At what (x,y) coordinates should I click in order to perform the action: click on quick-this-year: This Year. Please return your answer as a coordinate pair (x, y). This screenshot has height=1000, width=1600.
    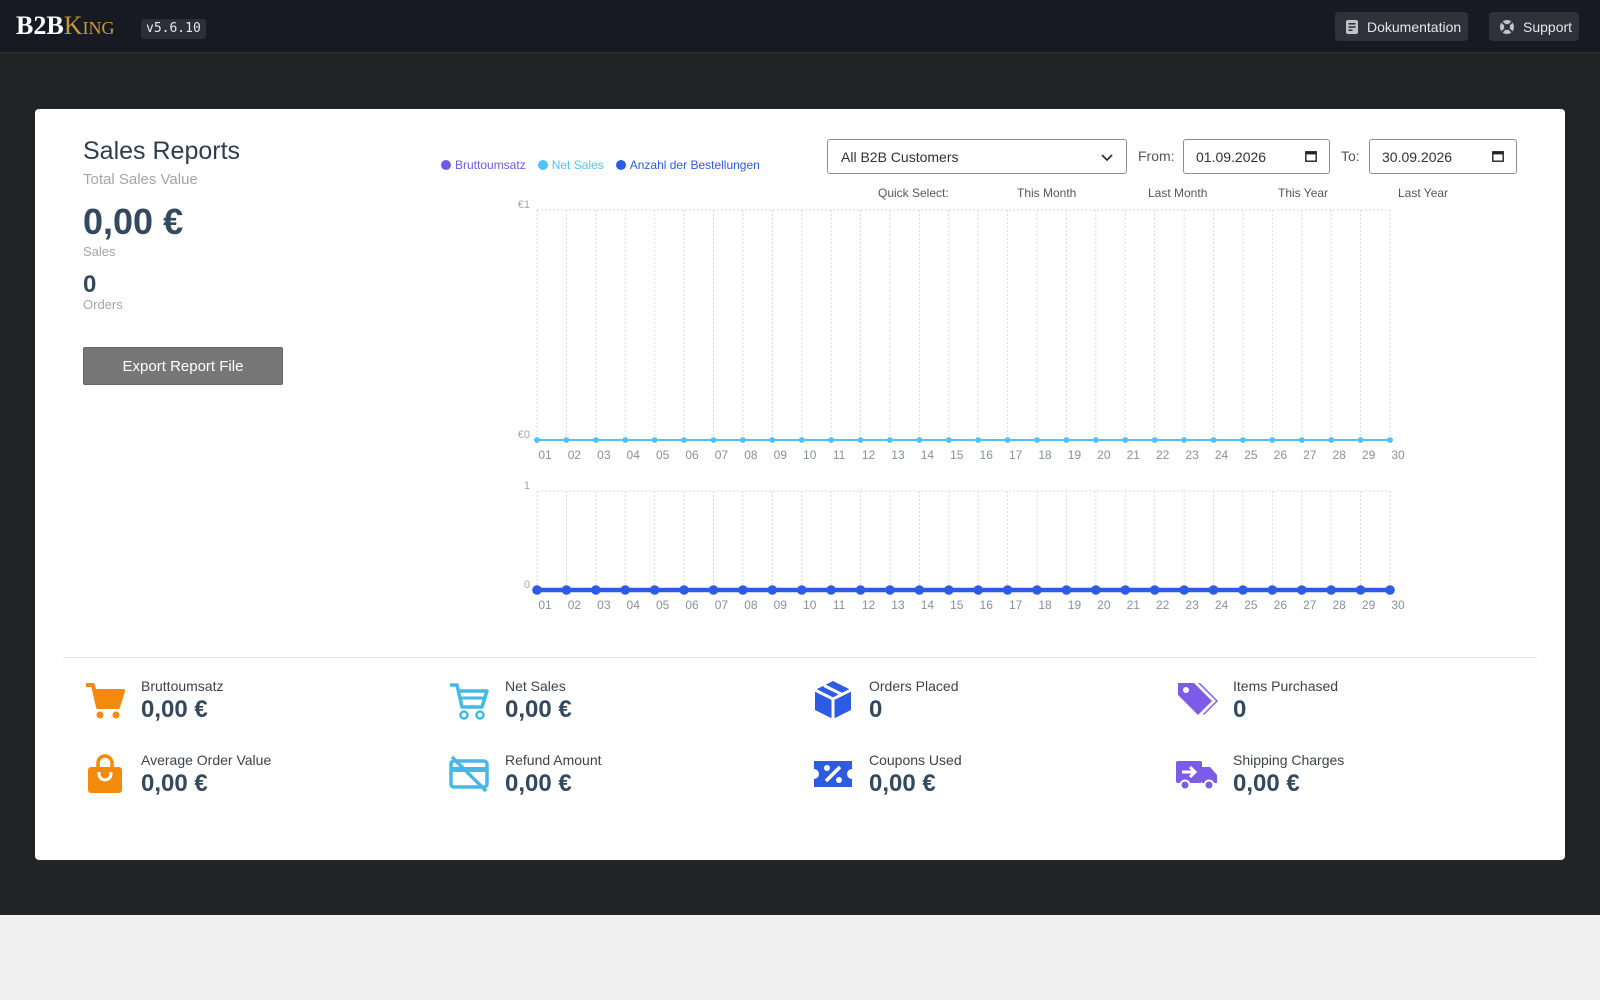
    Looking at the image, I should click on (1303, 193).